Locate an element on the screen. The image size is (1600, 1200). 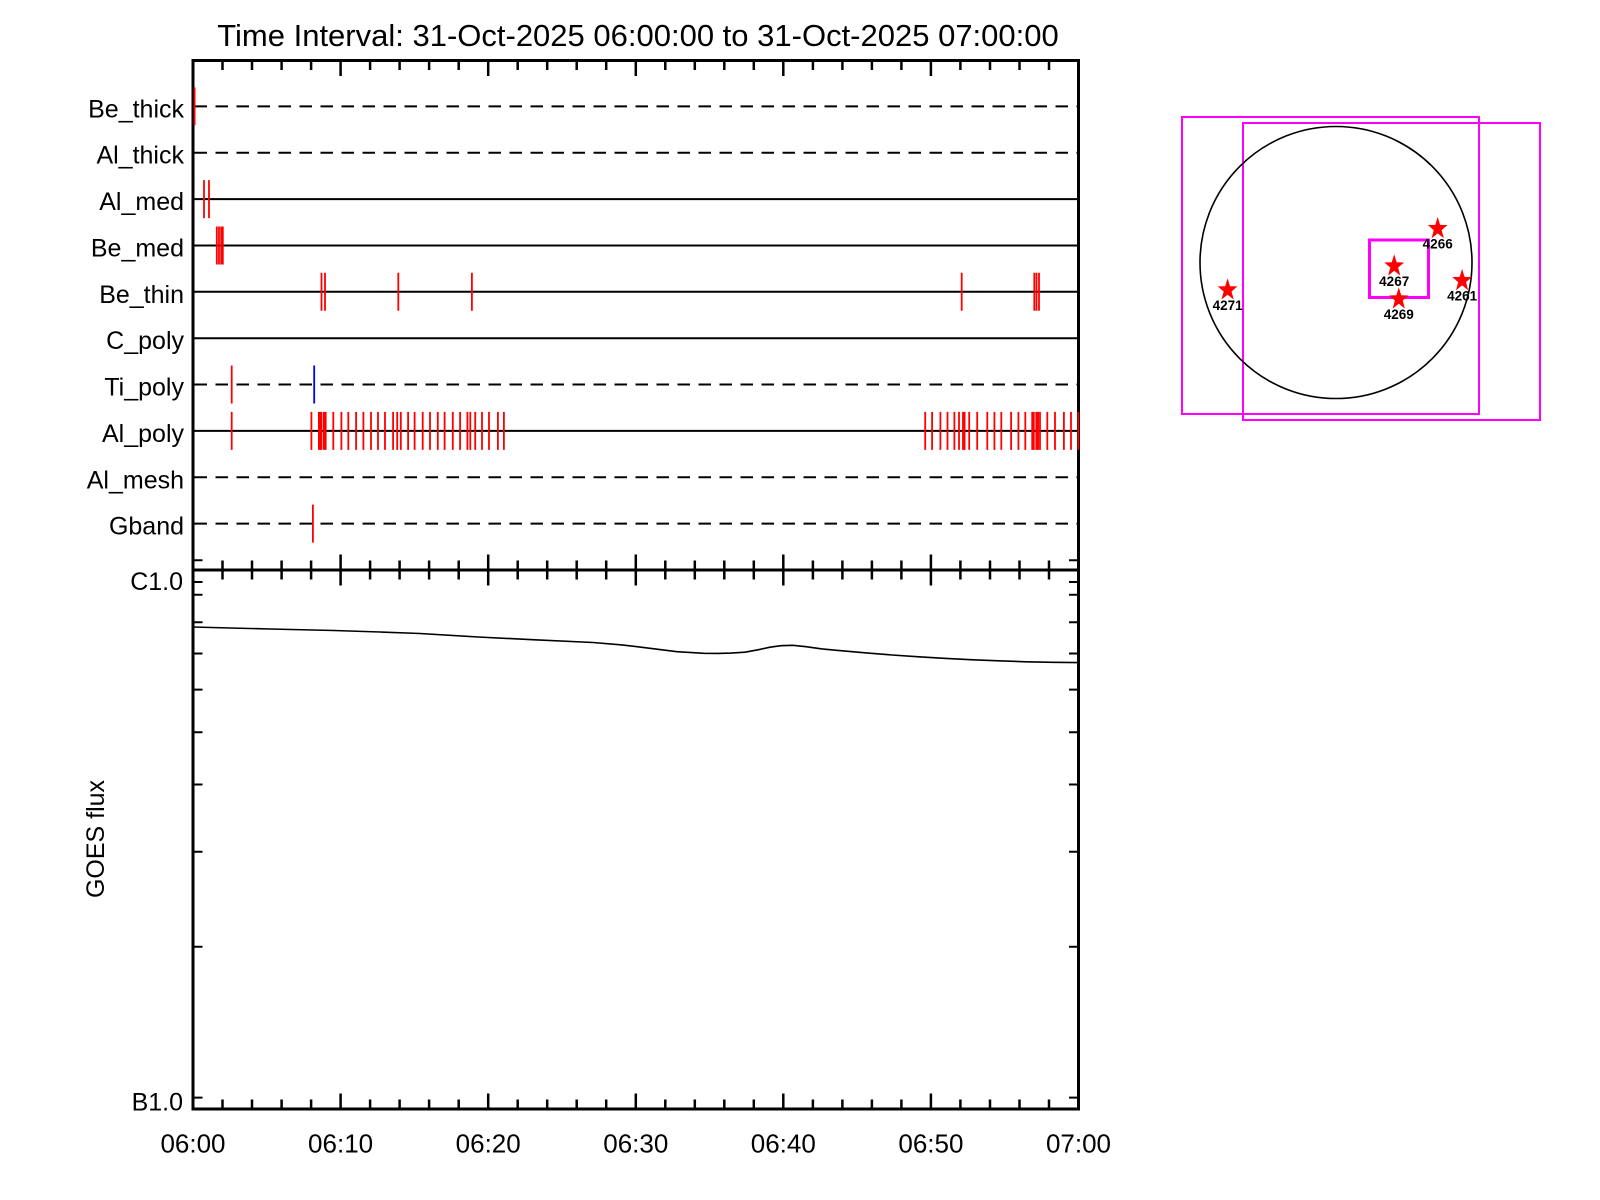
svg-text: Al_med is located at coordinates (141, 202).